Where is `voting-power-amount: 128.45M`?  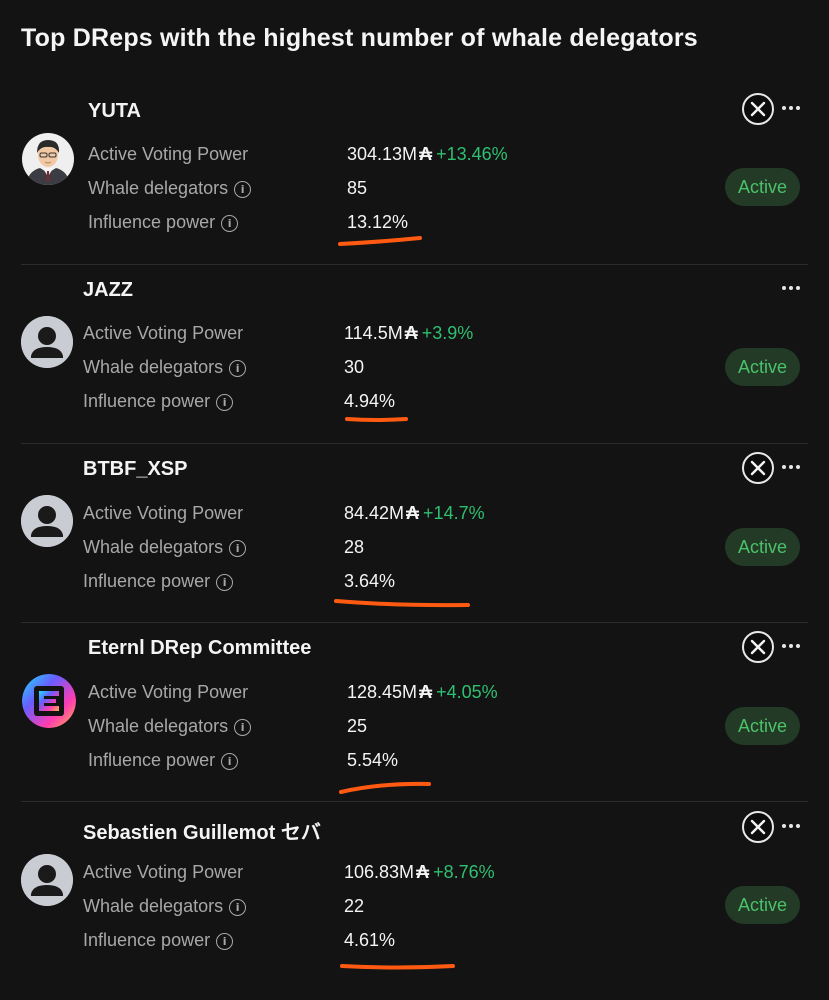 voting-power-amount: 128.45M is located at coordinates (382, 692).